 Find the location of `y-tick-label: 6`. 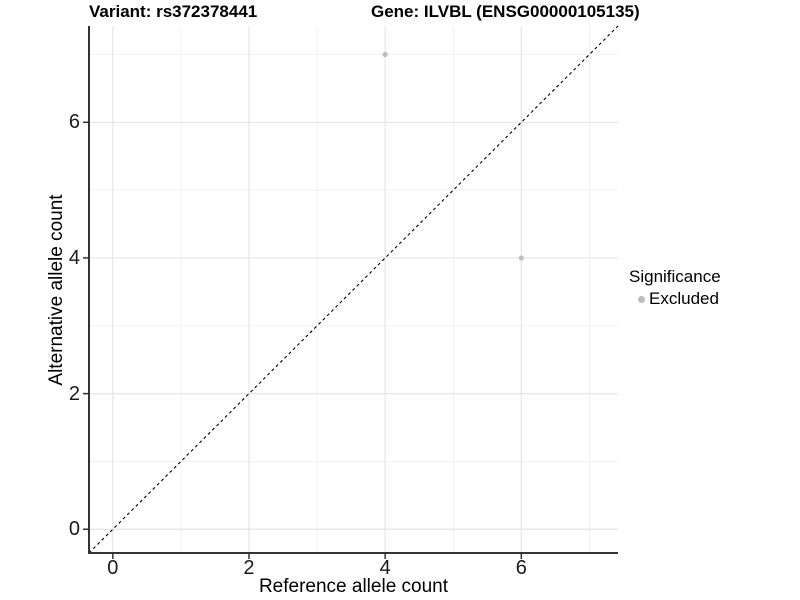

y-tick-label: 6 is located at coordinates (74, 122).